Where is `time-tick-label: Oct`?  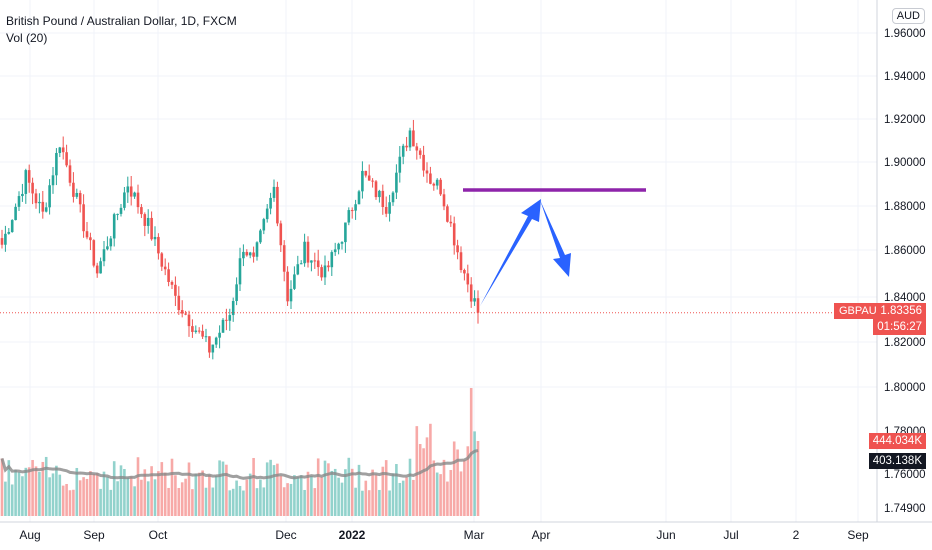 time-tick-label: Oct is located at coordinates (158, 535).